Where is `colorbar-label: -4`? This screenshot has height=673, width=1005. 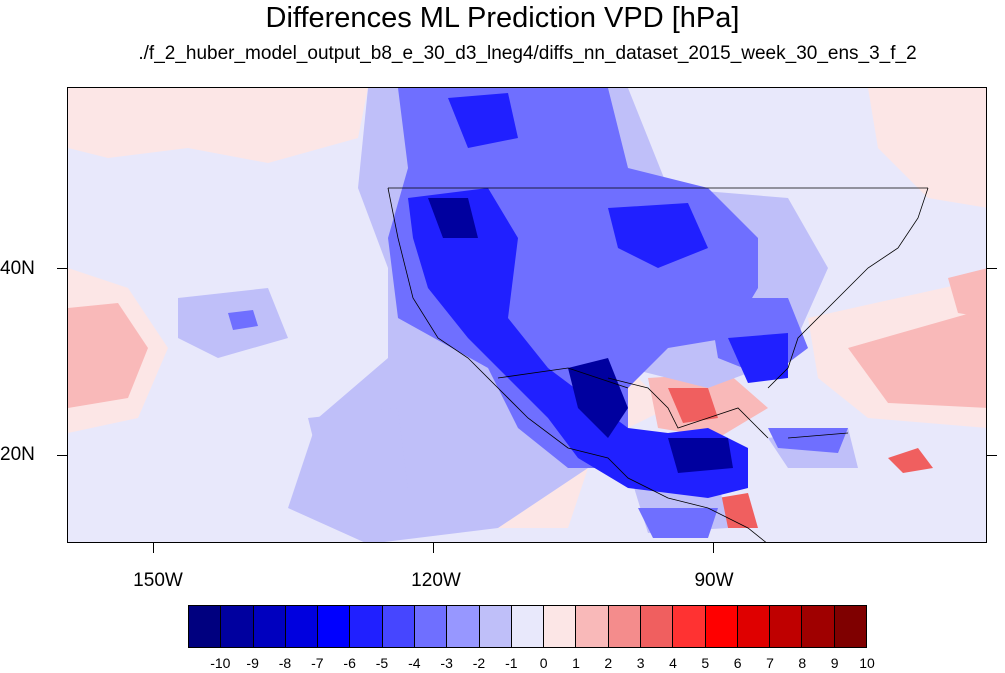 colorbar-label: -4 is located at coordinates (414, 663).